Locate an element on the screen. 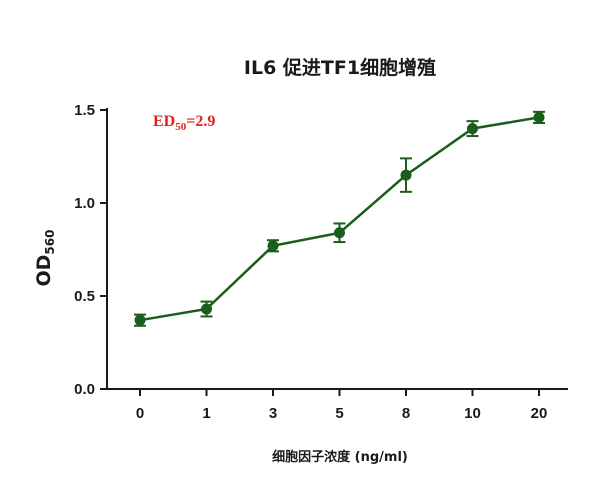  y-tick-label: 1.0 is located at coordinates (84, 203).